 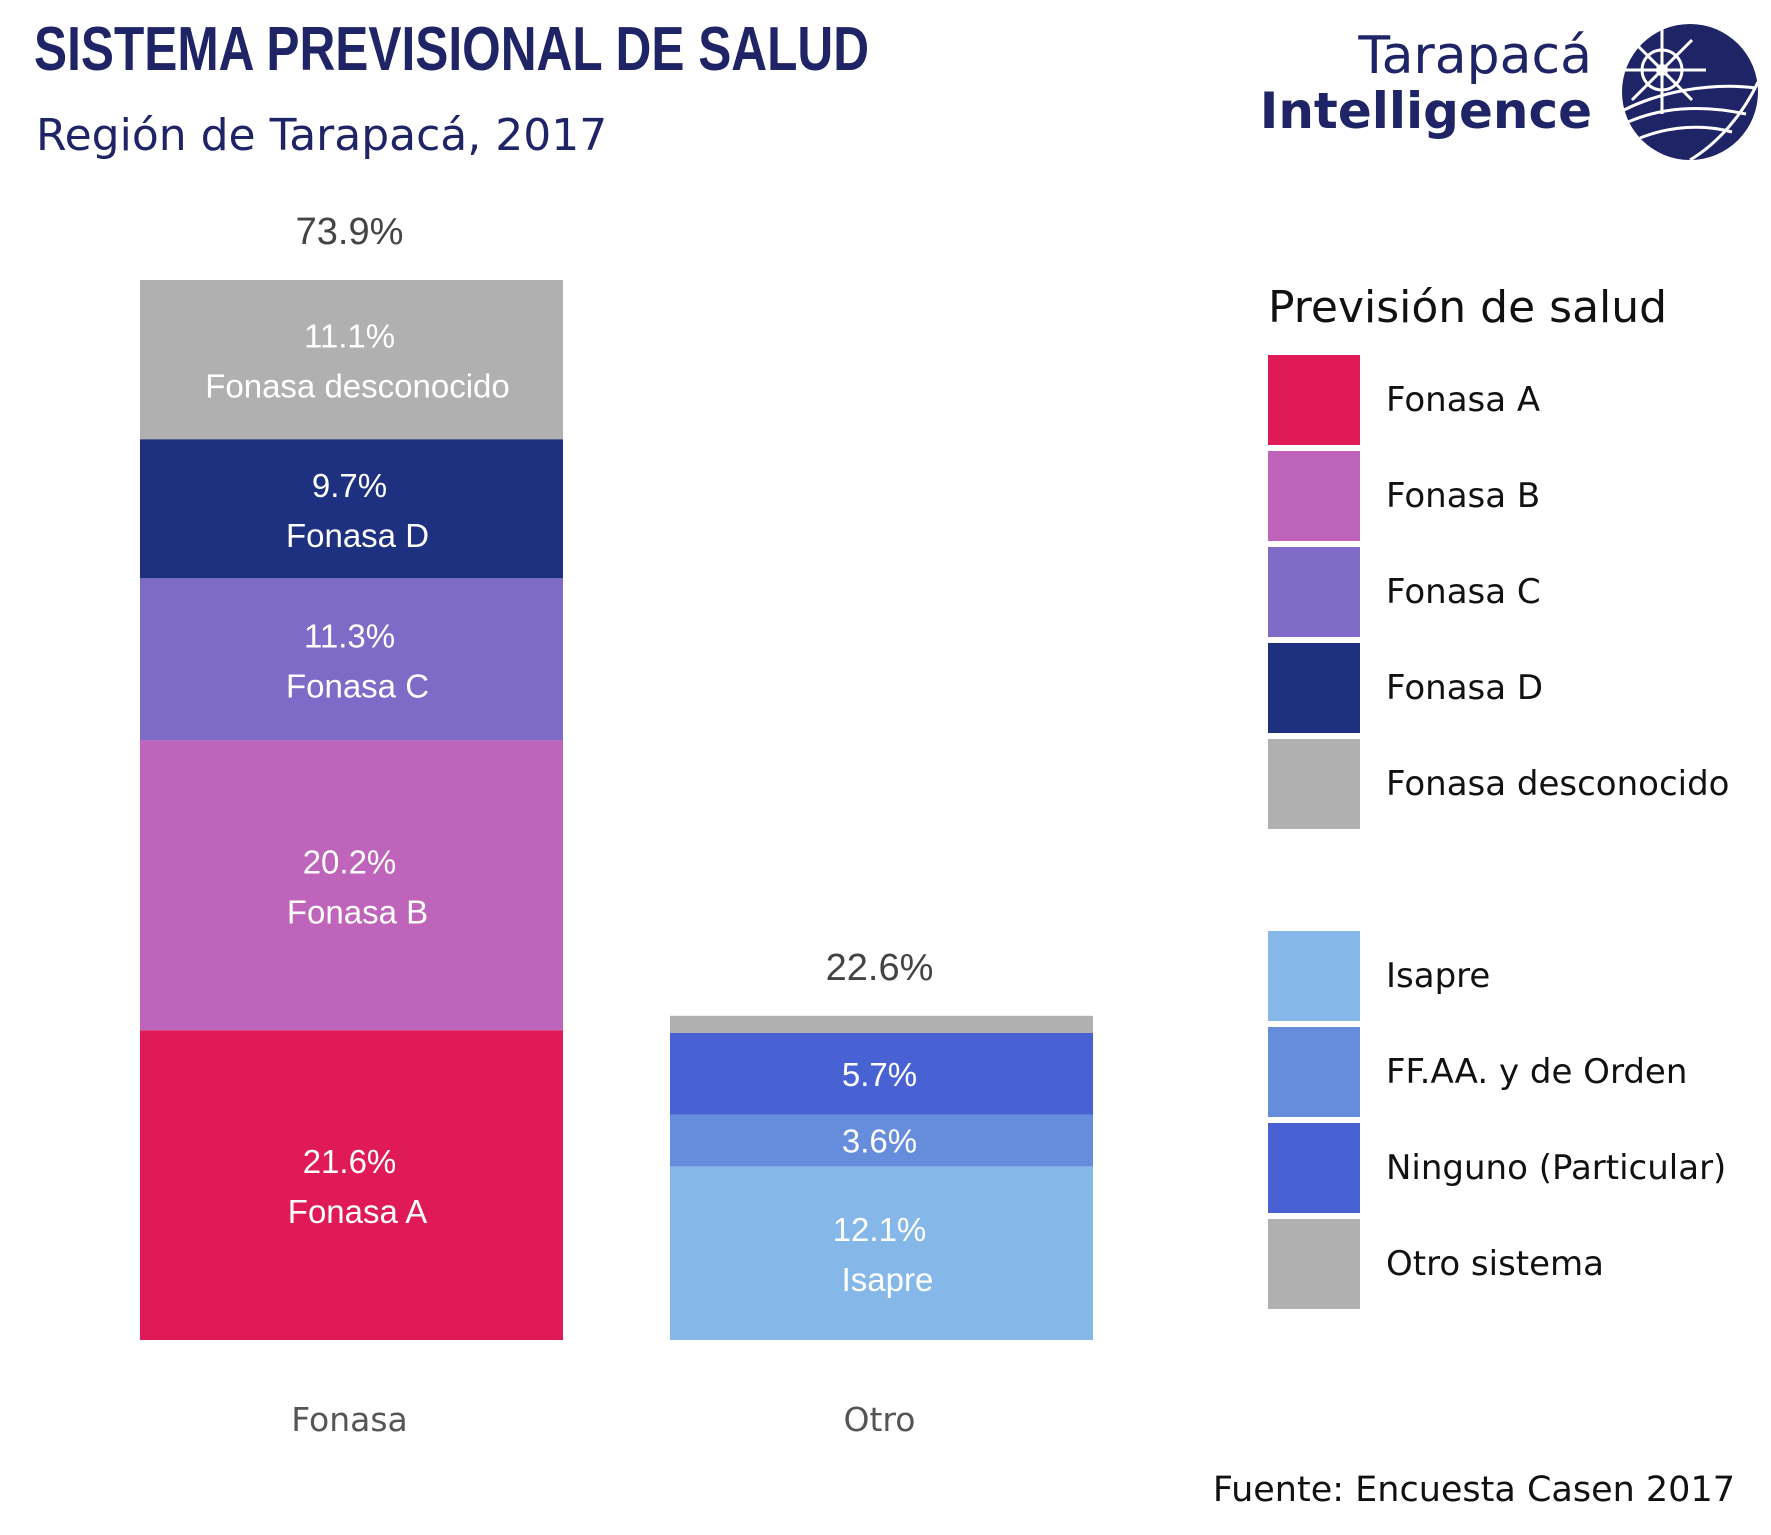 I want to click on segment-name-label: Fonasa desconocido, so click(x=357, y=386).